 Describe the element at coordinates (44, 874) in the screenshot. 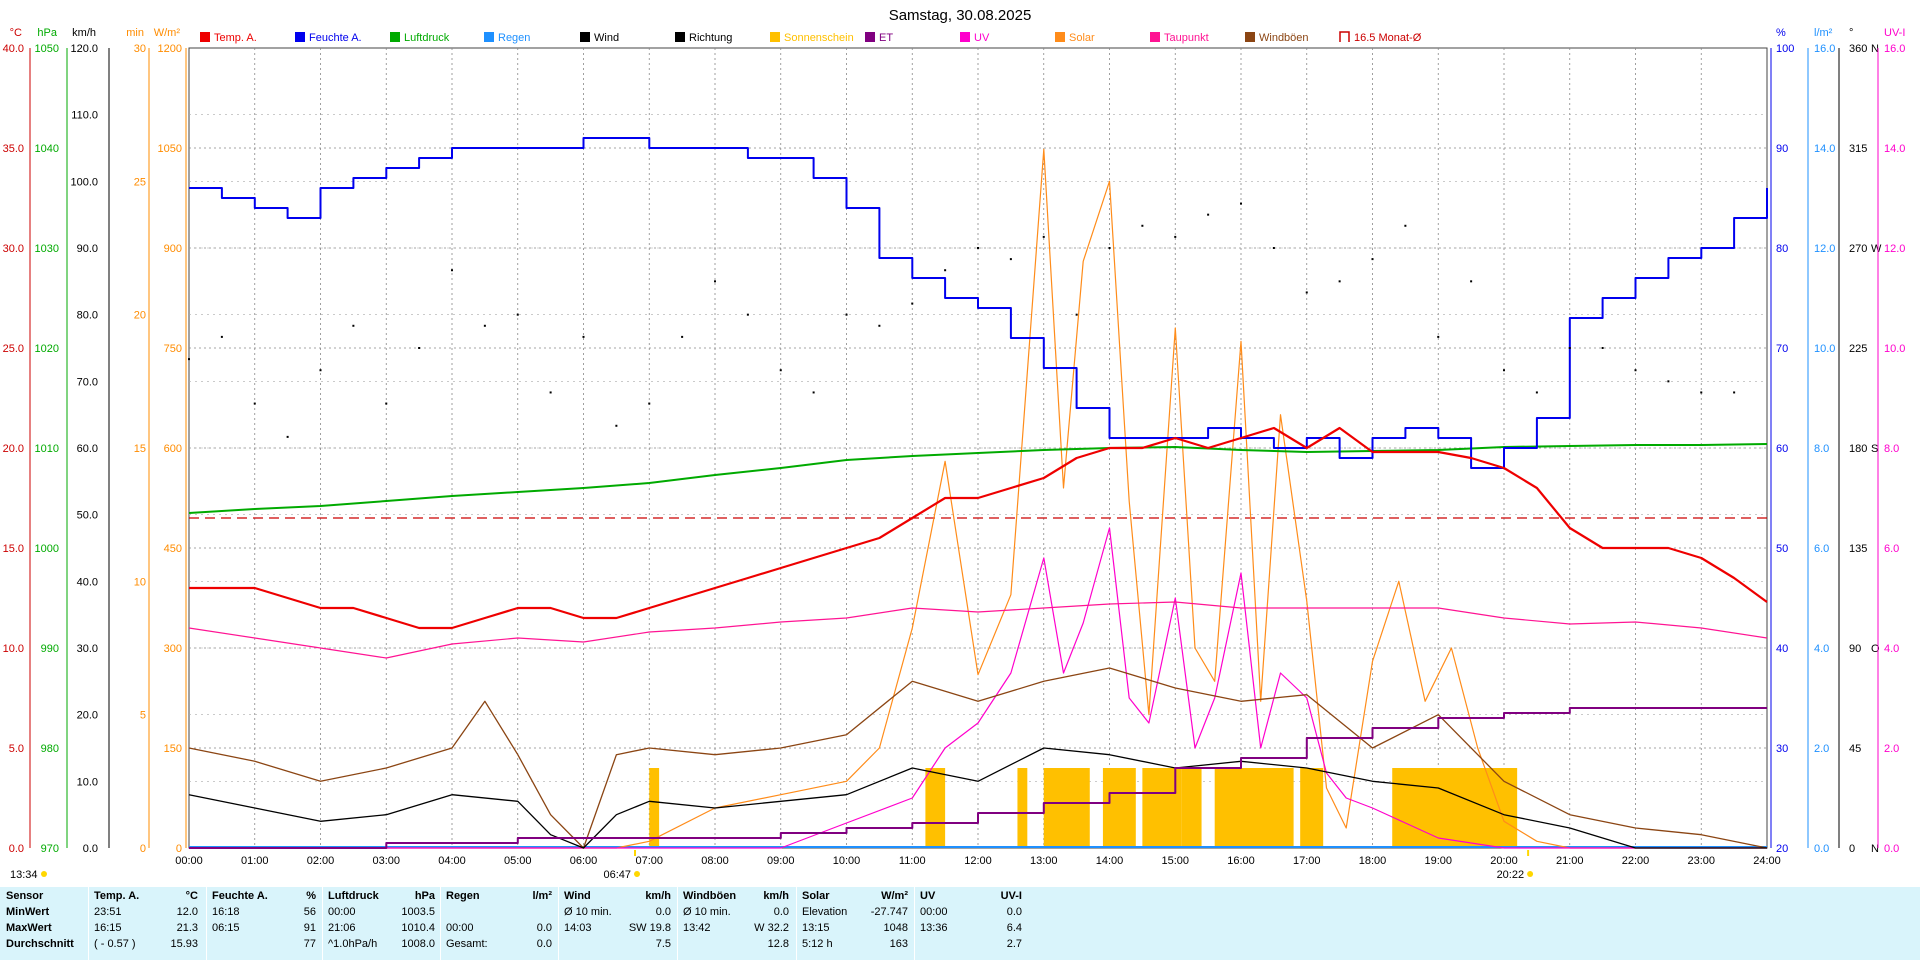

I see `sun-icon` at that location.